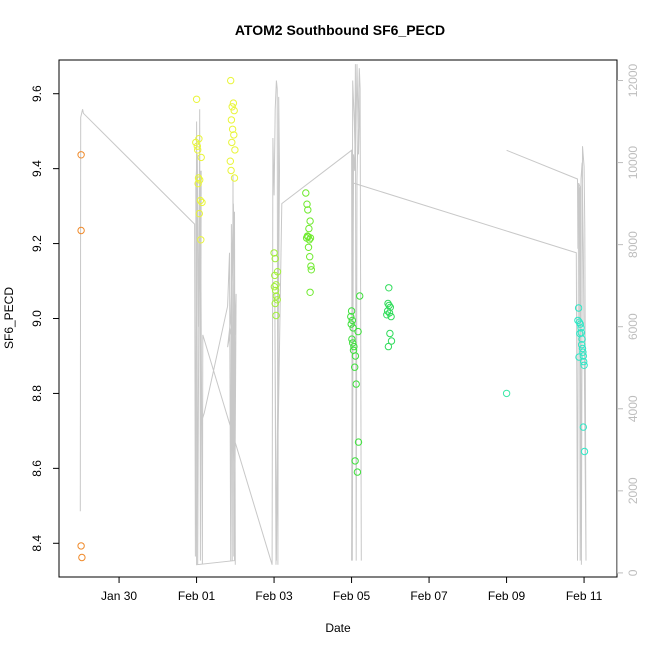 The image size is (650, 650). Describe the element at coordinates (9, 318) in the screenshot. I see `y-axis-label: SF6_PECD` at that location.